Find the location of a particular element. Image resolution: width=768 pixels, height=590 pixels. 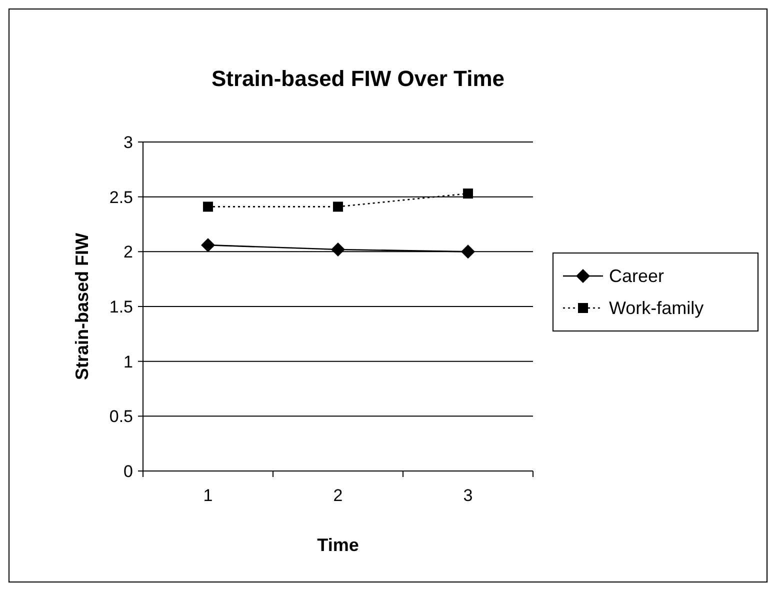

y-tick-label: 1.5 is located at coordinates (121, 307).